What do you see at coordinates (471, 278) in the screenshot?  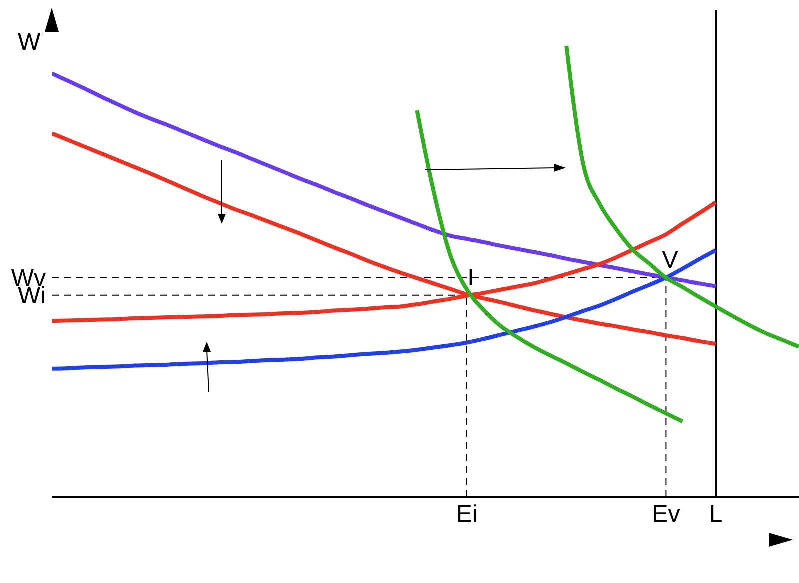 I see `annotation: I` at bounding box center [471, 278].